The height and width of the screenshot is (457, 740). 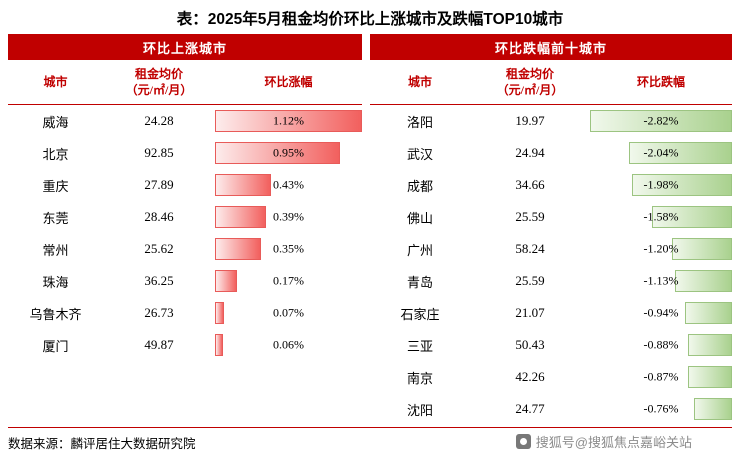 What do you see at coordinates (419, 282) in the screenshot?
I see `city-cell: 青岛` at bounding box center [419, 282].